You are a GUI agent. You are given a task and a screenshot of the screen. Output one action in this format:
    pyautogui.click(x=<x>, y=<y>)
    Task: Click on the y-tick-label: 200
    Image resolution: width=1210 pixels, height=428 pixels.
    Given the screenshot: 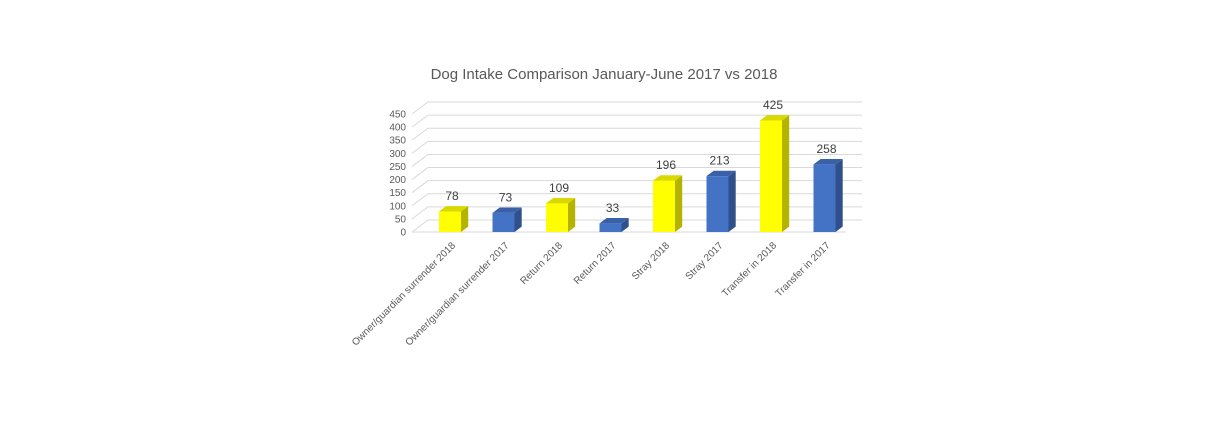 What is the action you would take?
    pyautogui.click(x=397, y=180)
    